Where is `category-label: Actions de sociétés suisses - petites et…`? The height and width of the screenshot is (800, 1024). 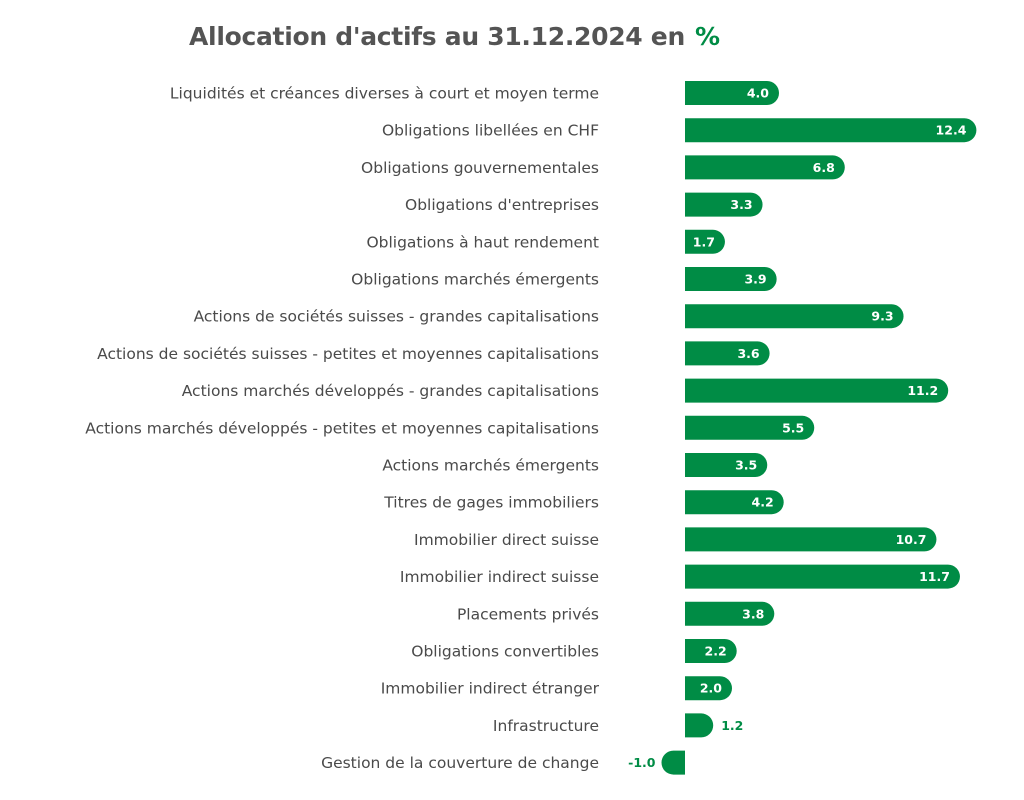 category-label: Actions de sociétés suisses - petites et… is located at coordinates (348, 354).